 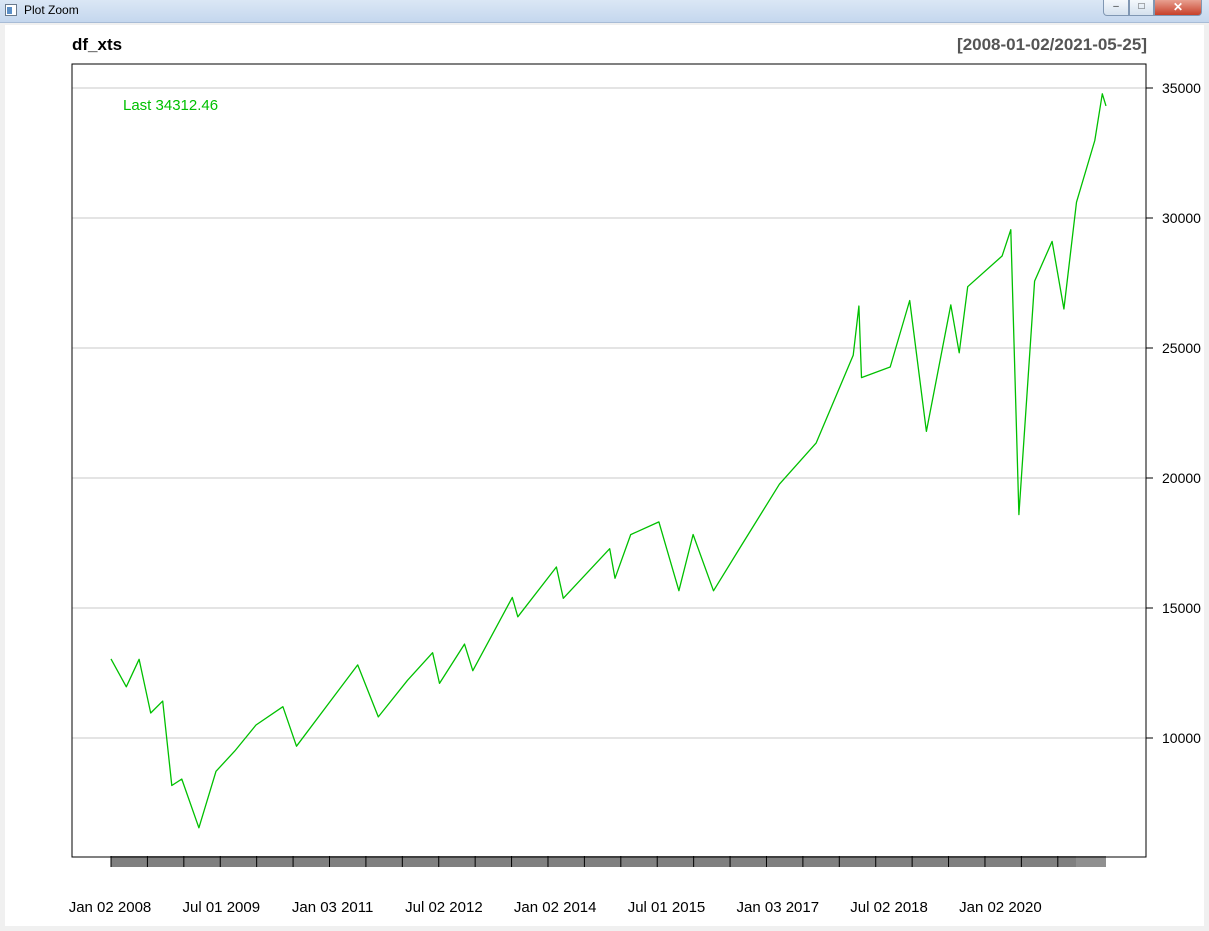 I want to click on close-button: ✕, so click(x=1178, y=8).